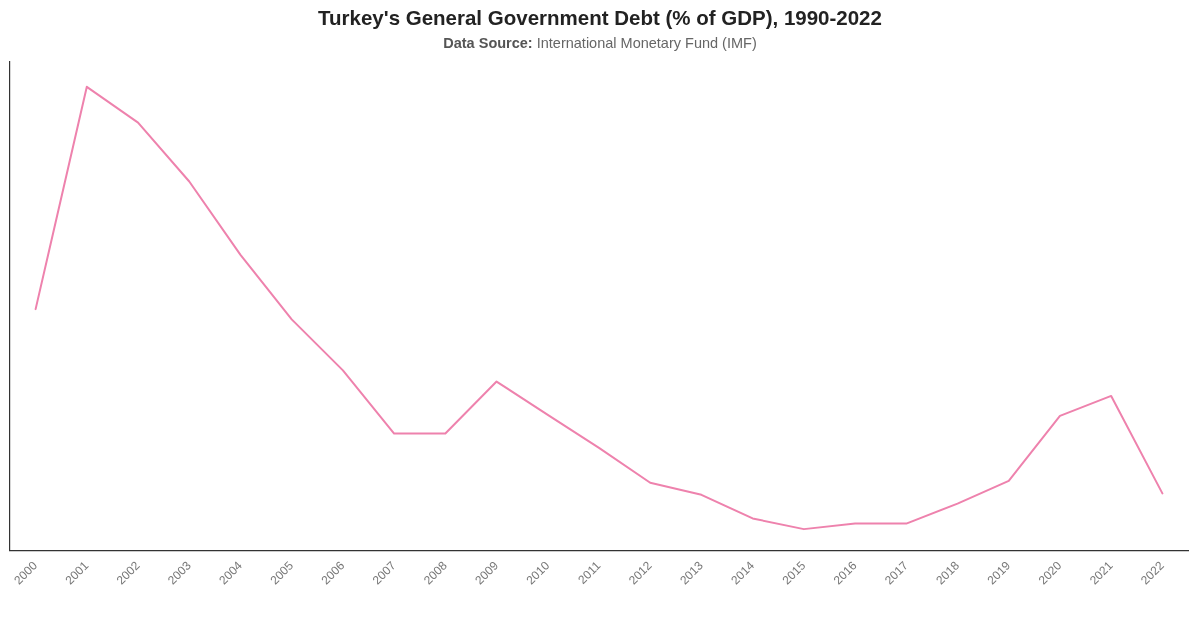 The image size is (1200, 628). What do you see at coordinates (600, 18) in the screenshot?
I see `chart-title: Turkey's General Government Debt (% of GDP), 1990-2022` at bounding box center [600, 18].